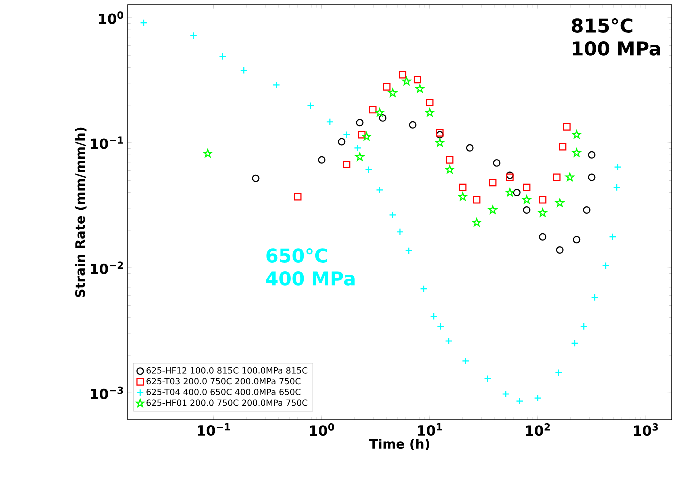 The width and height of the screenshot is (679, 483). I want to click on x-axis-title: Time (h), so click(400, 445).